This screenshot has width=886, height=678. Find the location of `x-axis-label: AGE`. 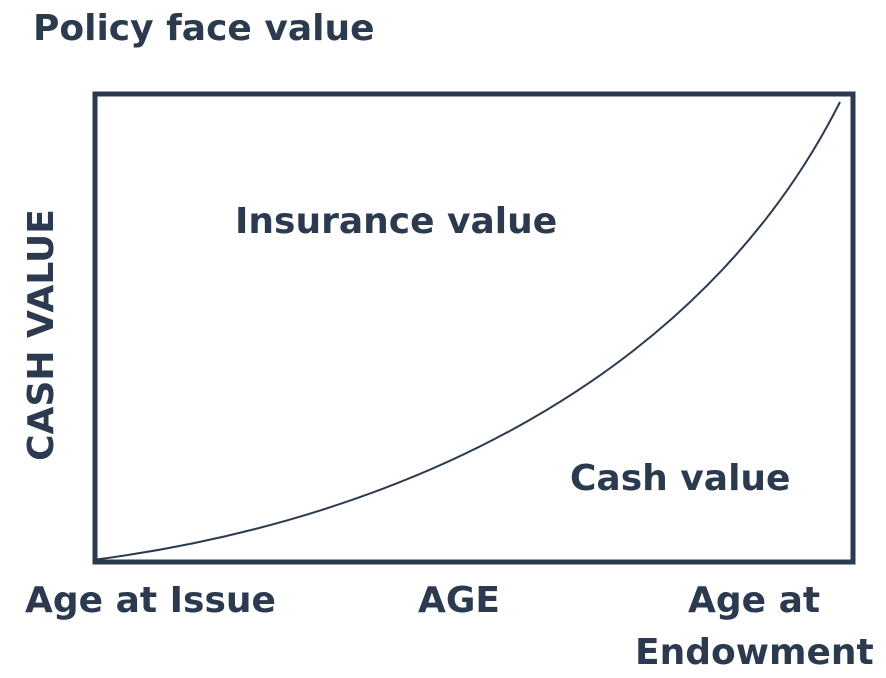

x-axis-label: AGE is located at coordinates (459, 600).